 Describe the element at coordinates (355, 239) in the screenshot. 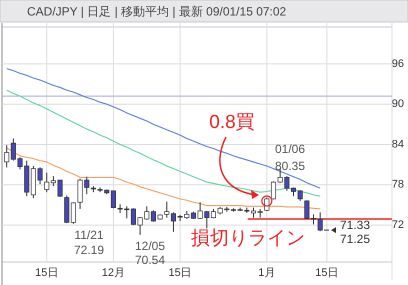

I see `text: 71.25` at that location.